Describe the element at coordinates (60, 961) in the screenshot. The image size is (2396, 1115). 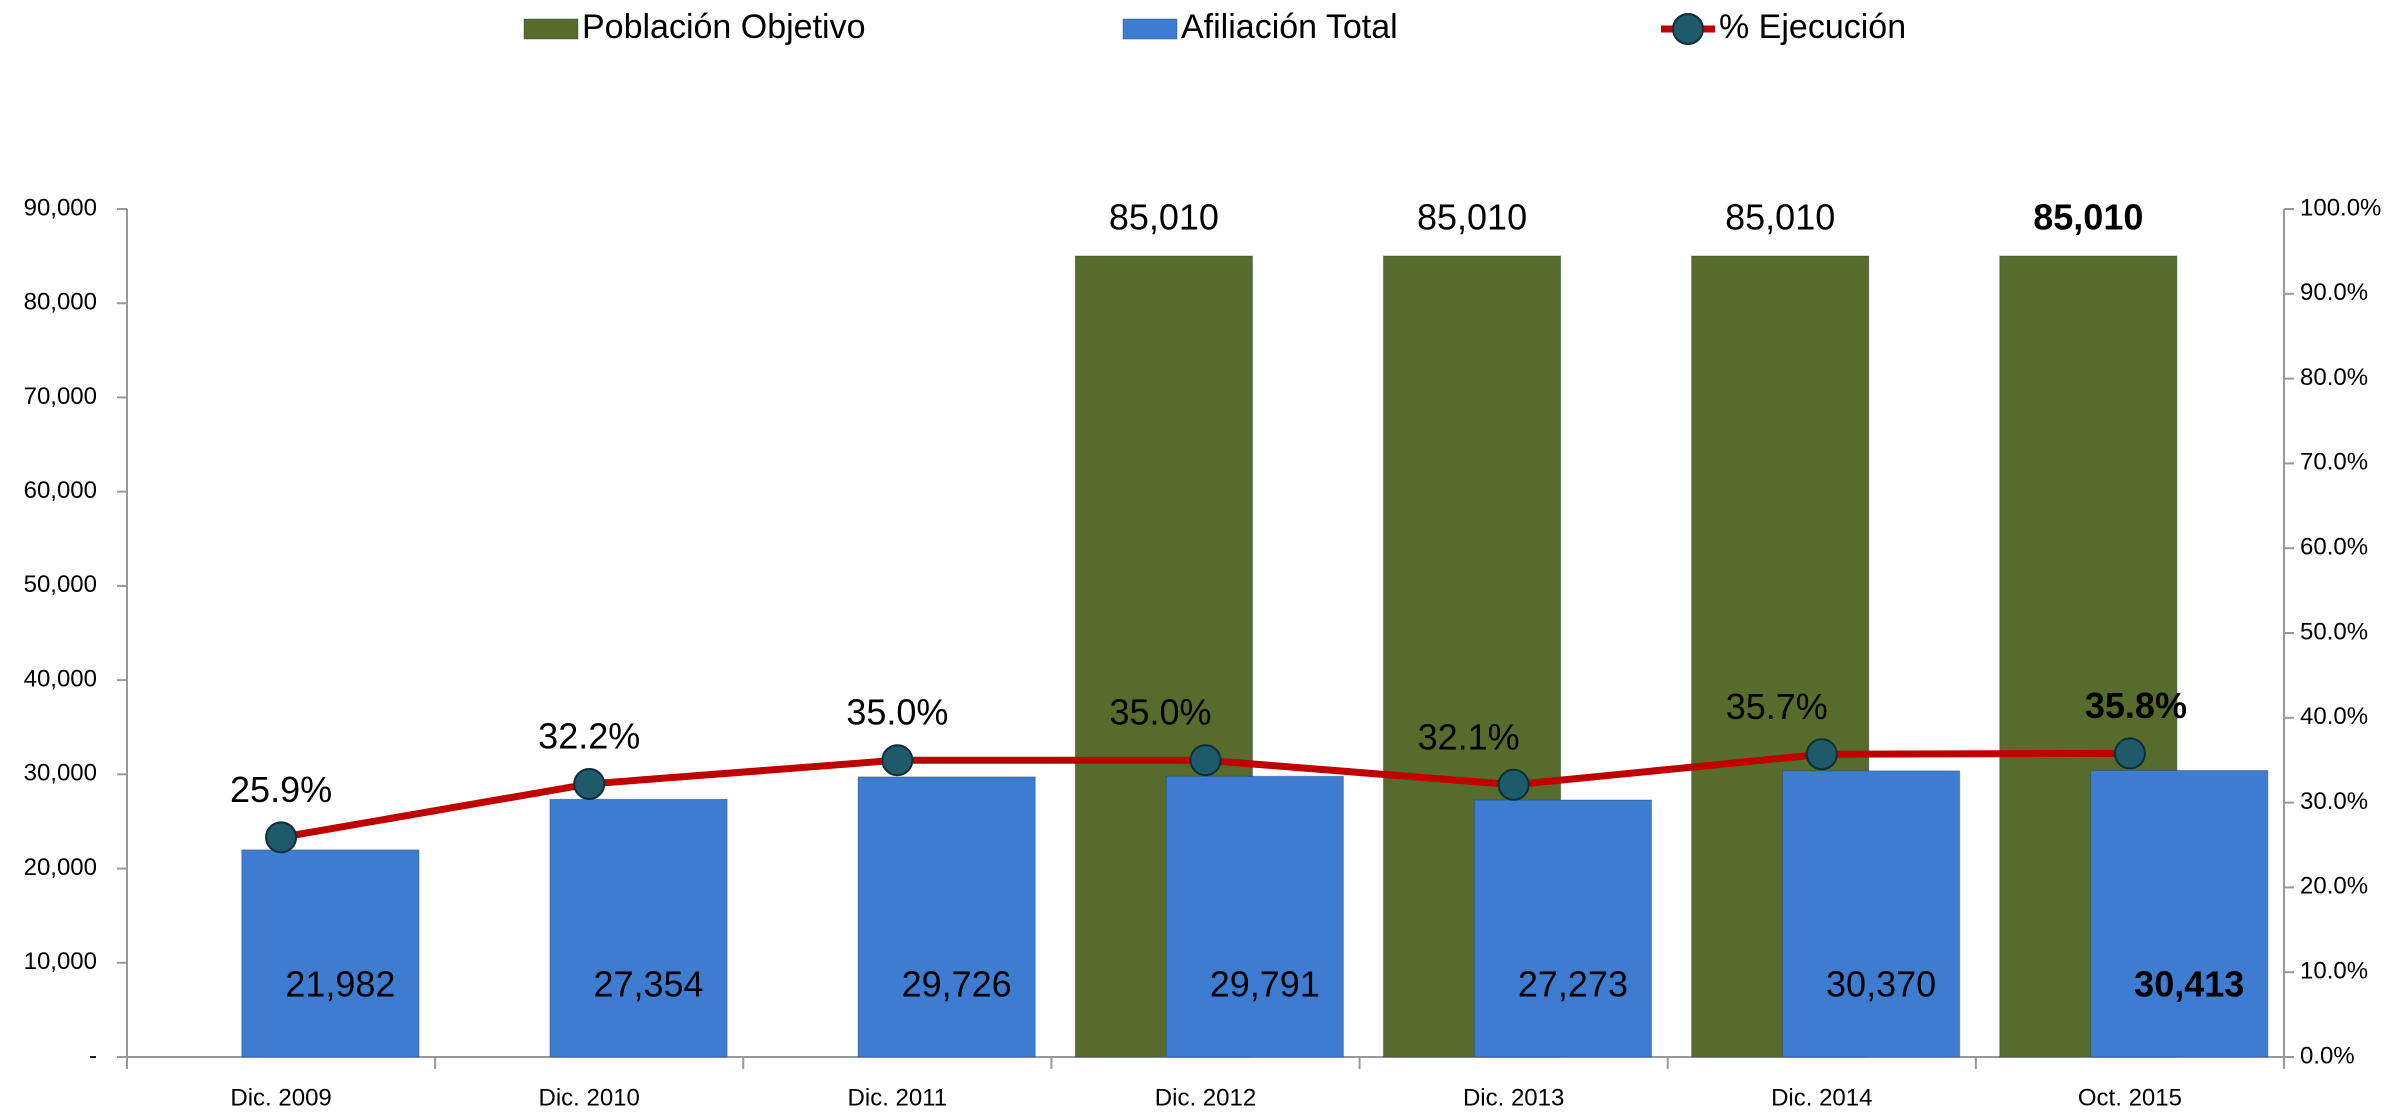
I see `y-tick-label: 10,000` at that location.